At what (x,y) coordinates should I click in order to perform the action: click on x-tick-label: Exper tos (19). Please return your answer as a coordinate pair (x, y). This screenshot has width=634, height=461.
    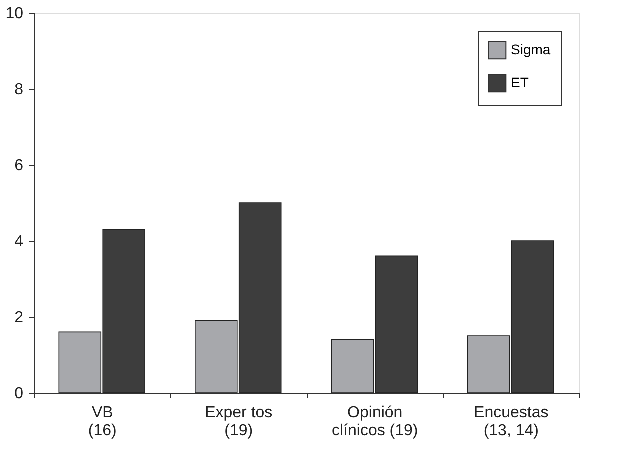
    Looking at the image, I should click on (239, 422).